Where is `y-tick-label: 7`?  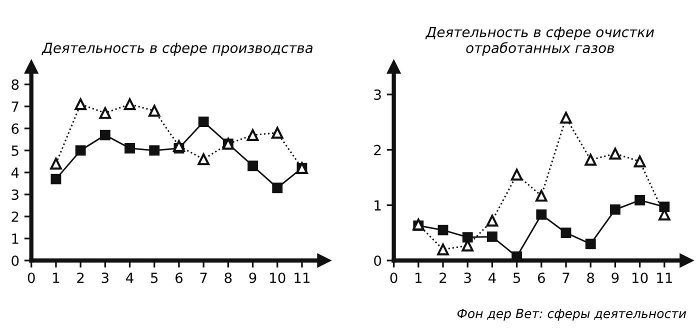 y-tick-label: 7 is located at coordinates (15, 107).